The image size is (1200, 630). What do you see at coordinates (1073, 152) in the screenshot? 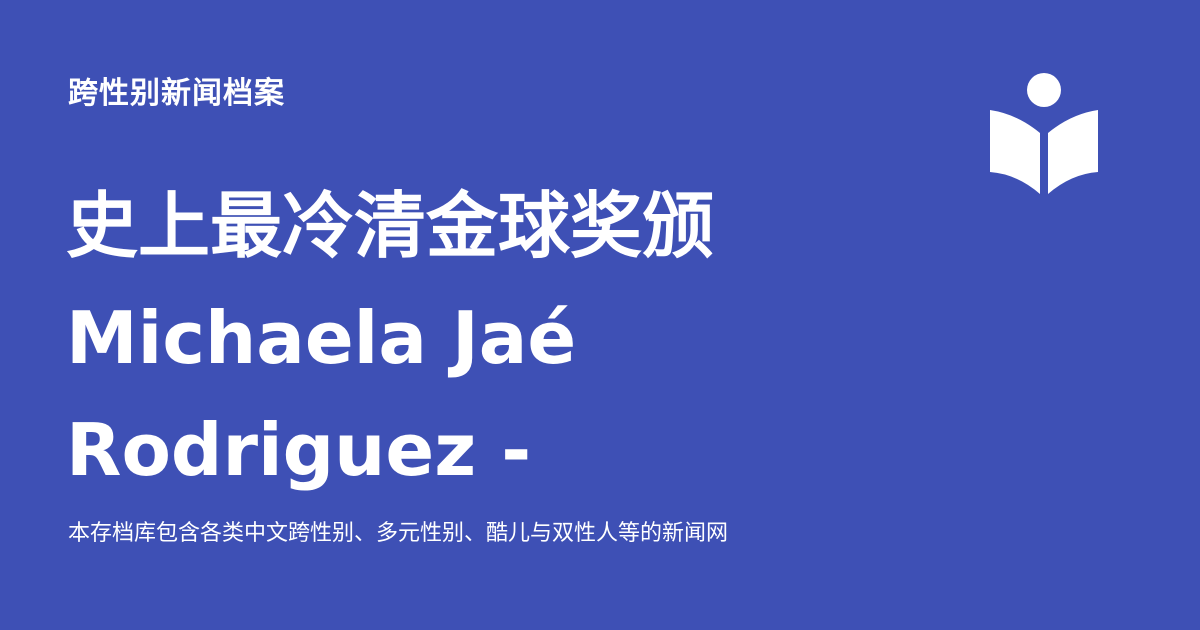
I see `book-right-page-shape` at bounding box center [1073, 152].